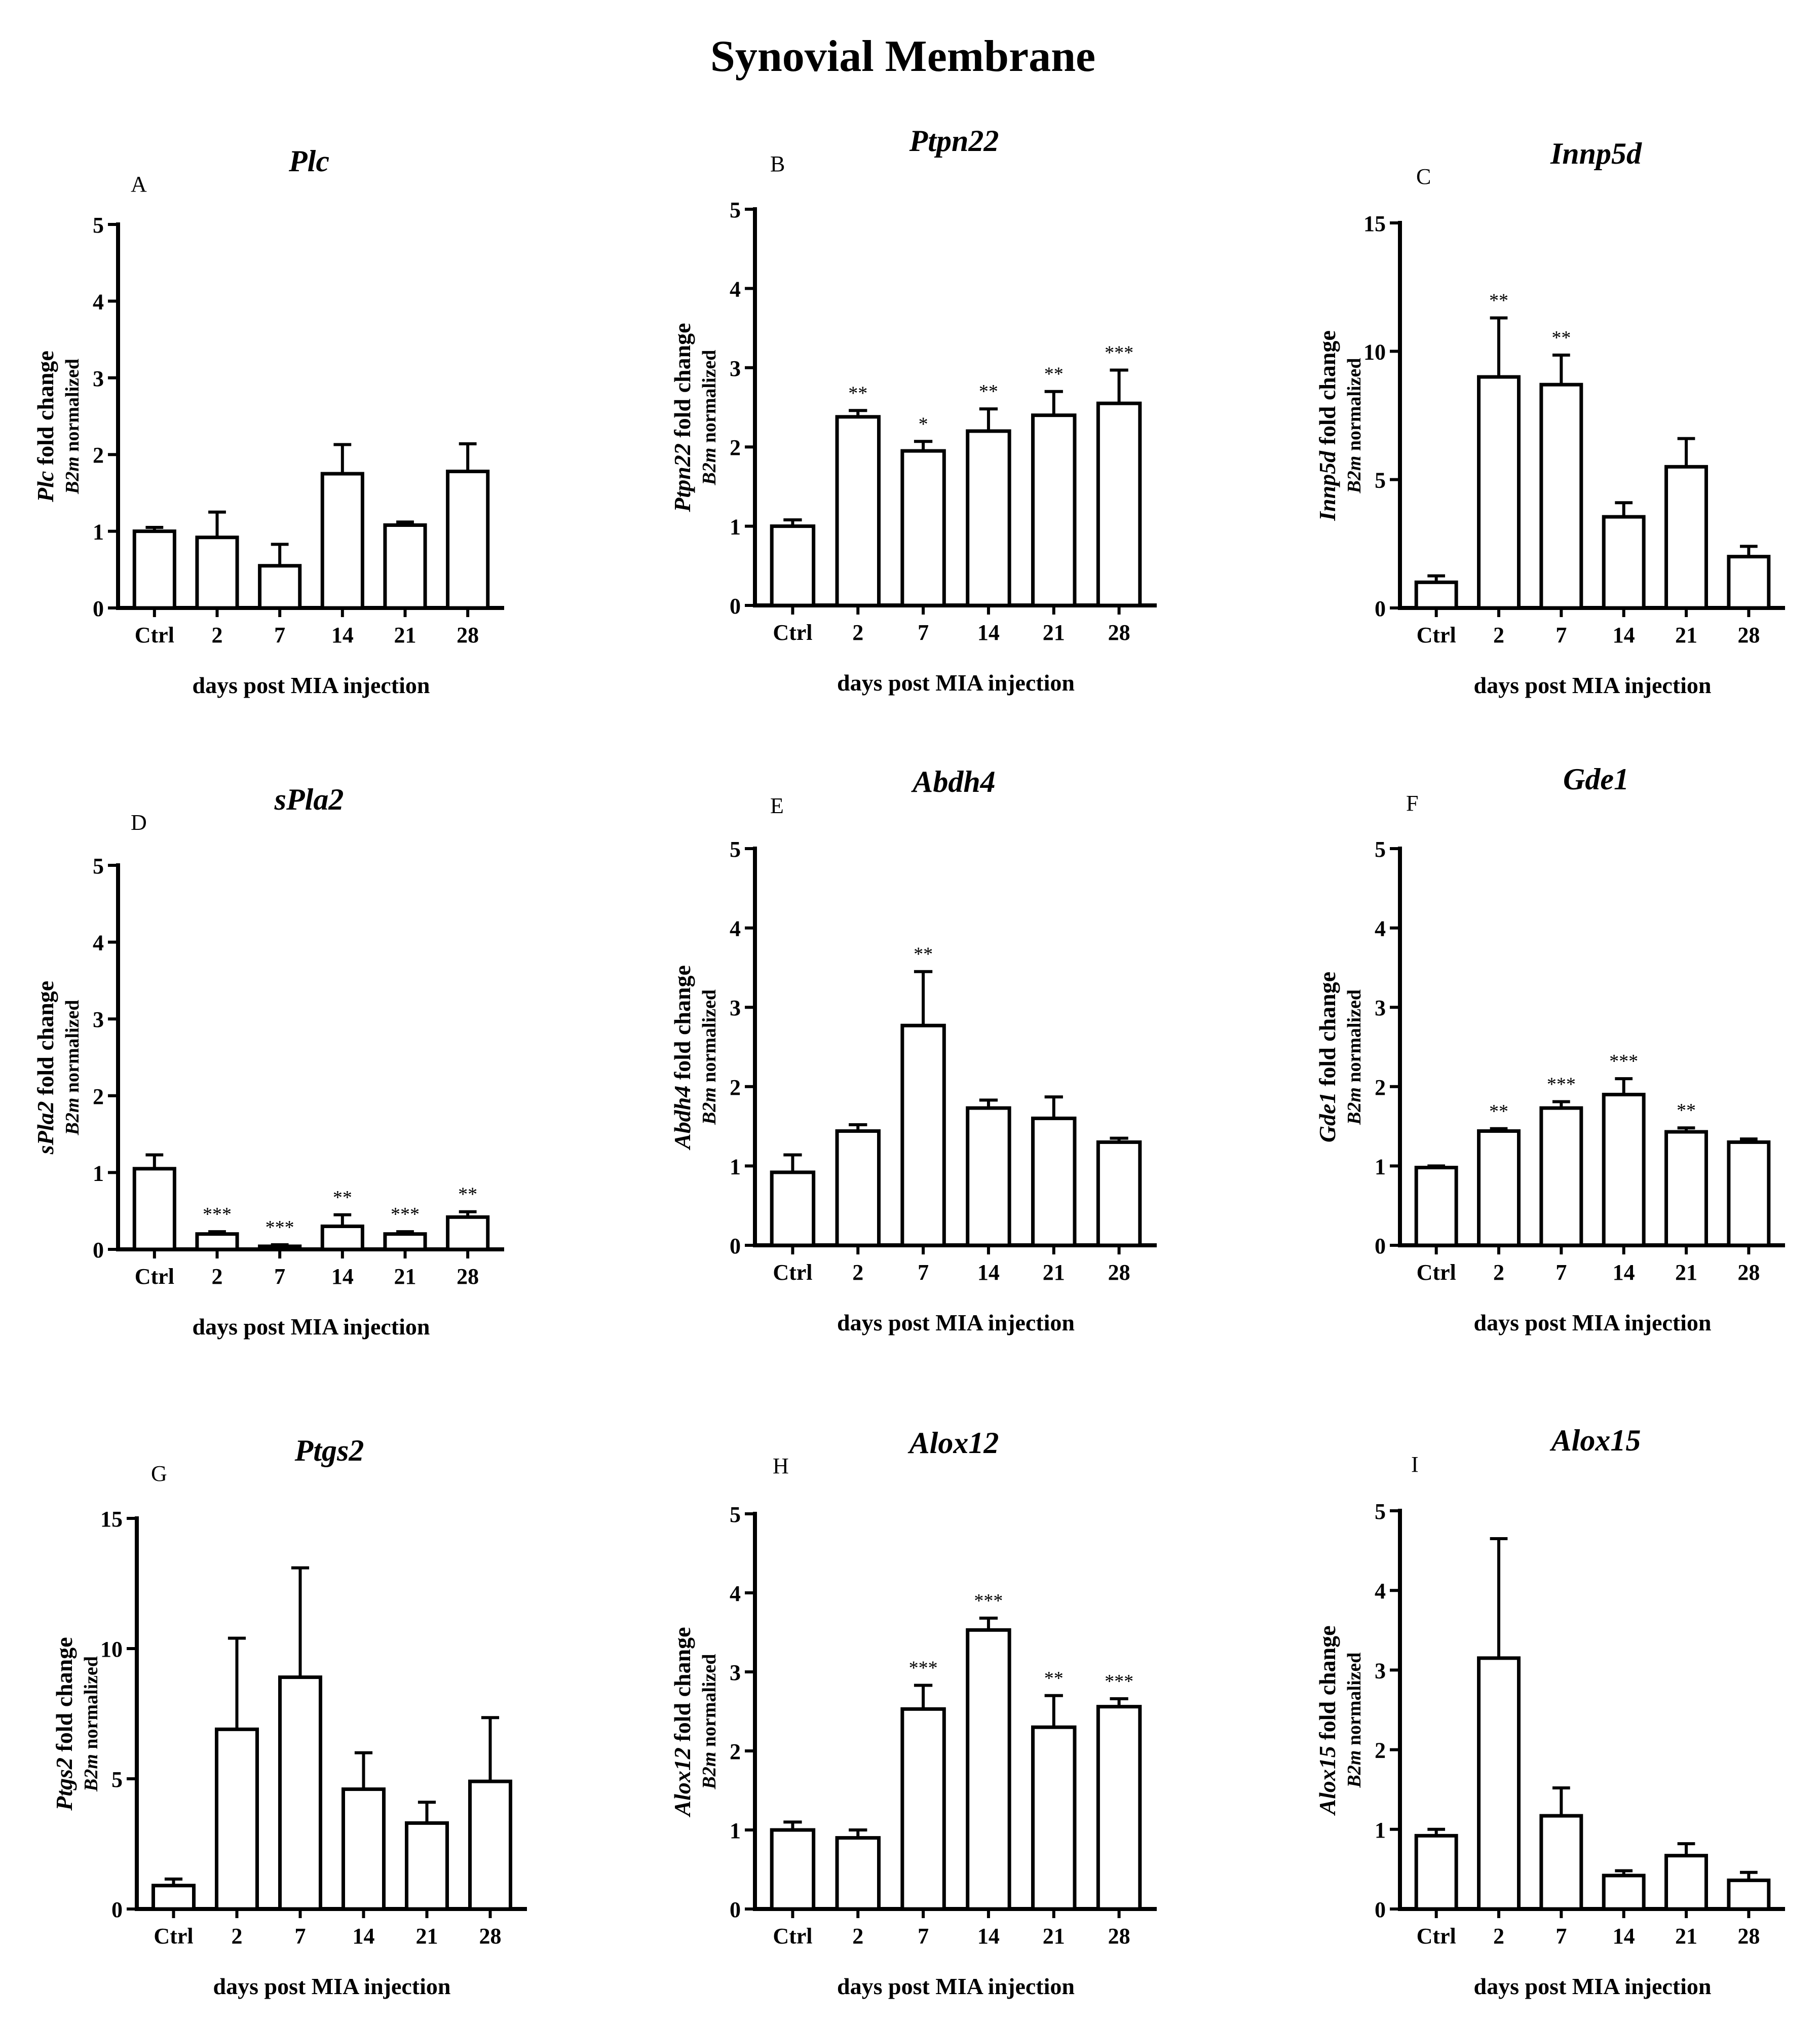  I want to click on panel-i-category-label: Ctrl, so click(1436, 1937).